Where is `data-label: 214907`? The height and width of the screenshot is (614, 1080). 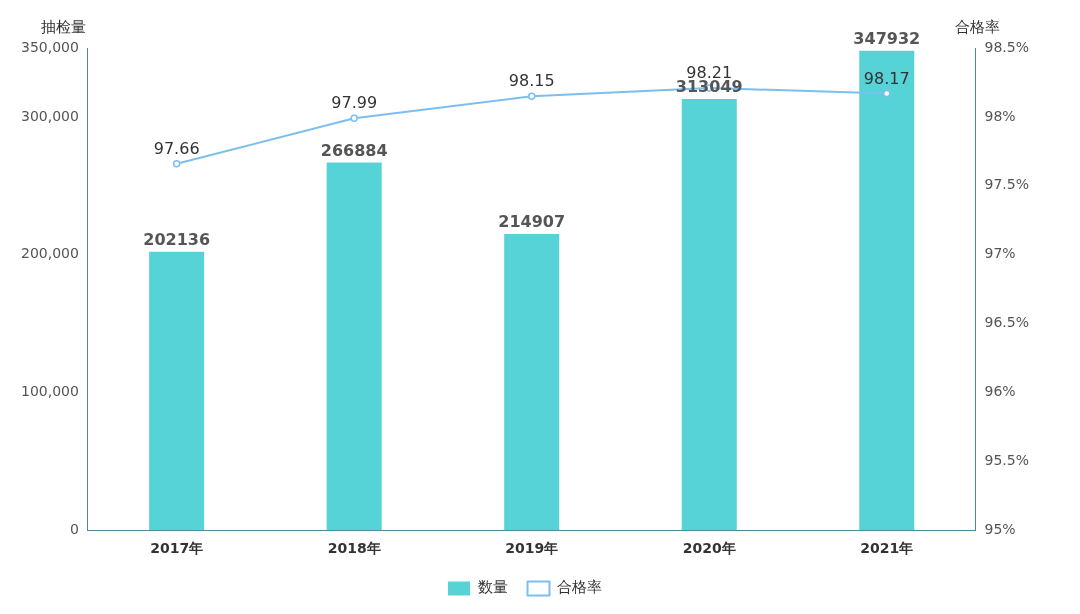 data-label: 214907 is located at coordinates (532, 222).